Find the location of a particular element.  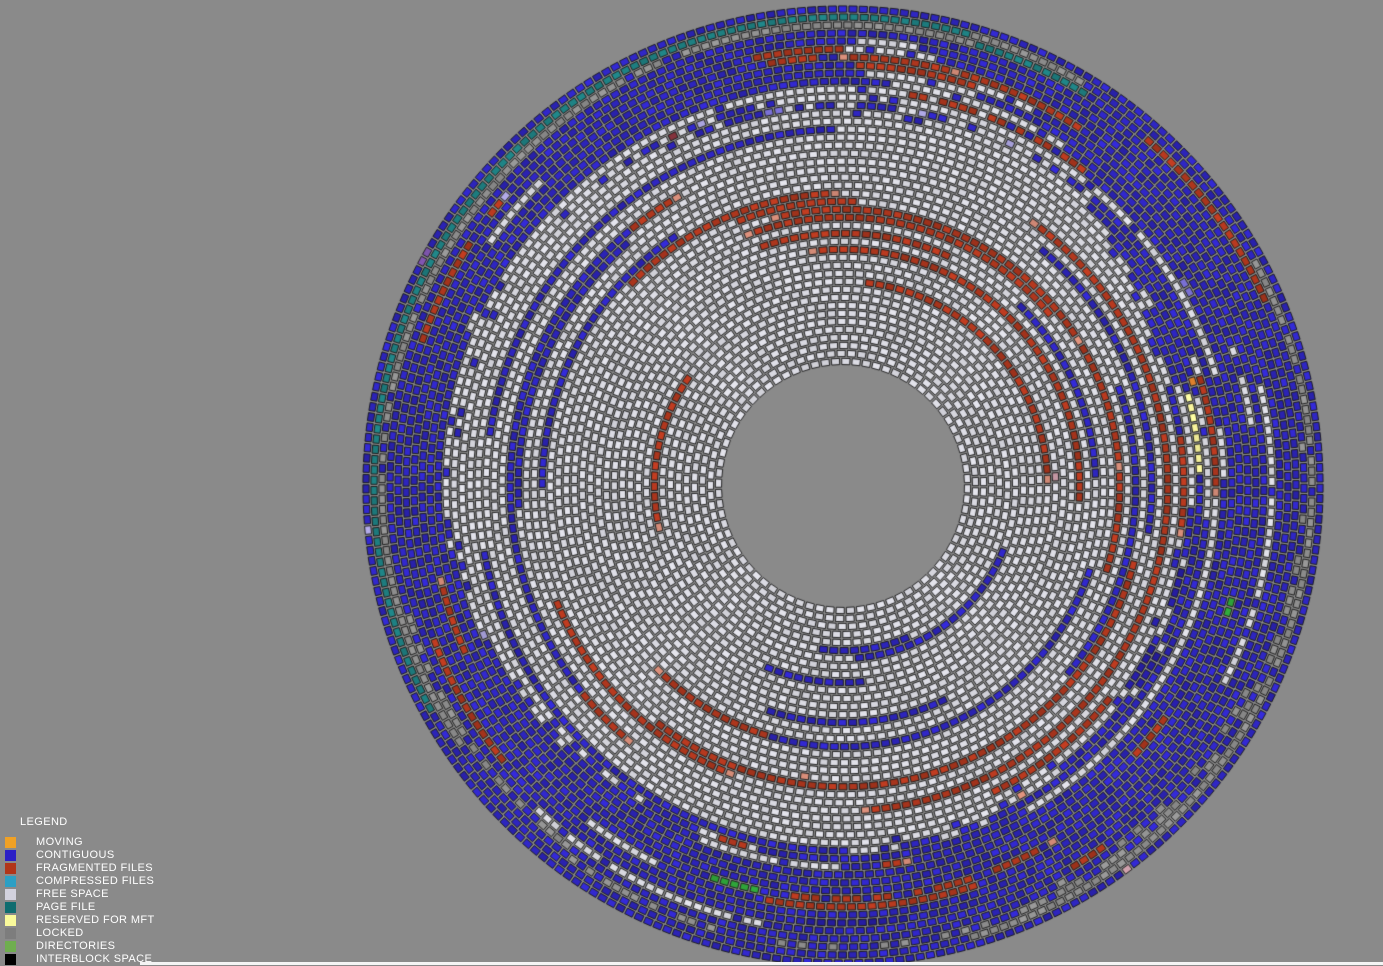

legend-label: CONTIGUOUS is located at coordinates (75, 855).